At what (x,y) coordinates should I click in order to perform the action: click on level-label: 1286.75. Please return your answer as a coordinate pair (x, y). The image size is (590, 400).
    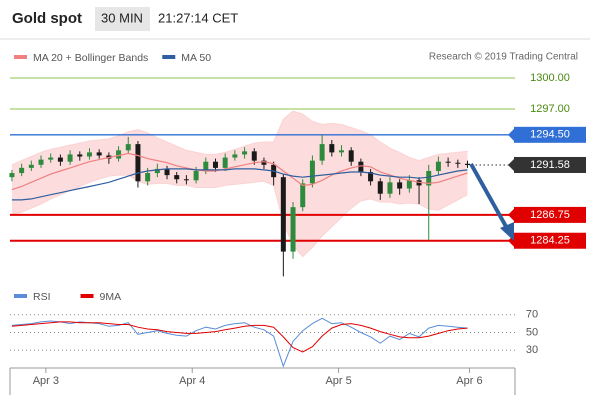
    Looking at the image, I should click on (550, 215).